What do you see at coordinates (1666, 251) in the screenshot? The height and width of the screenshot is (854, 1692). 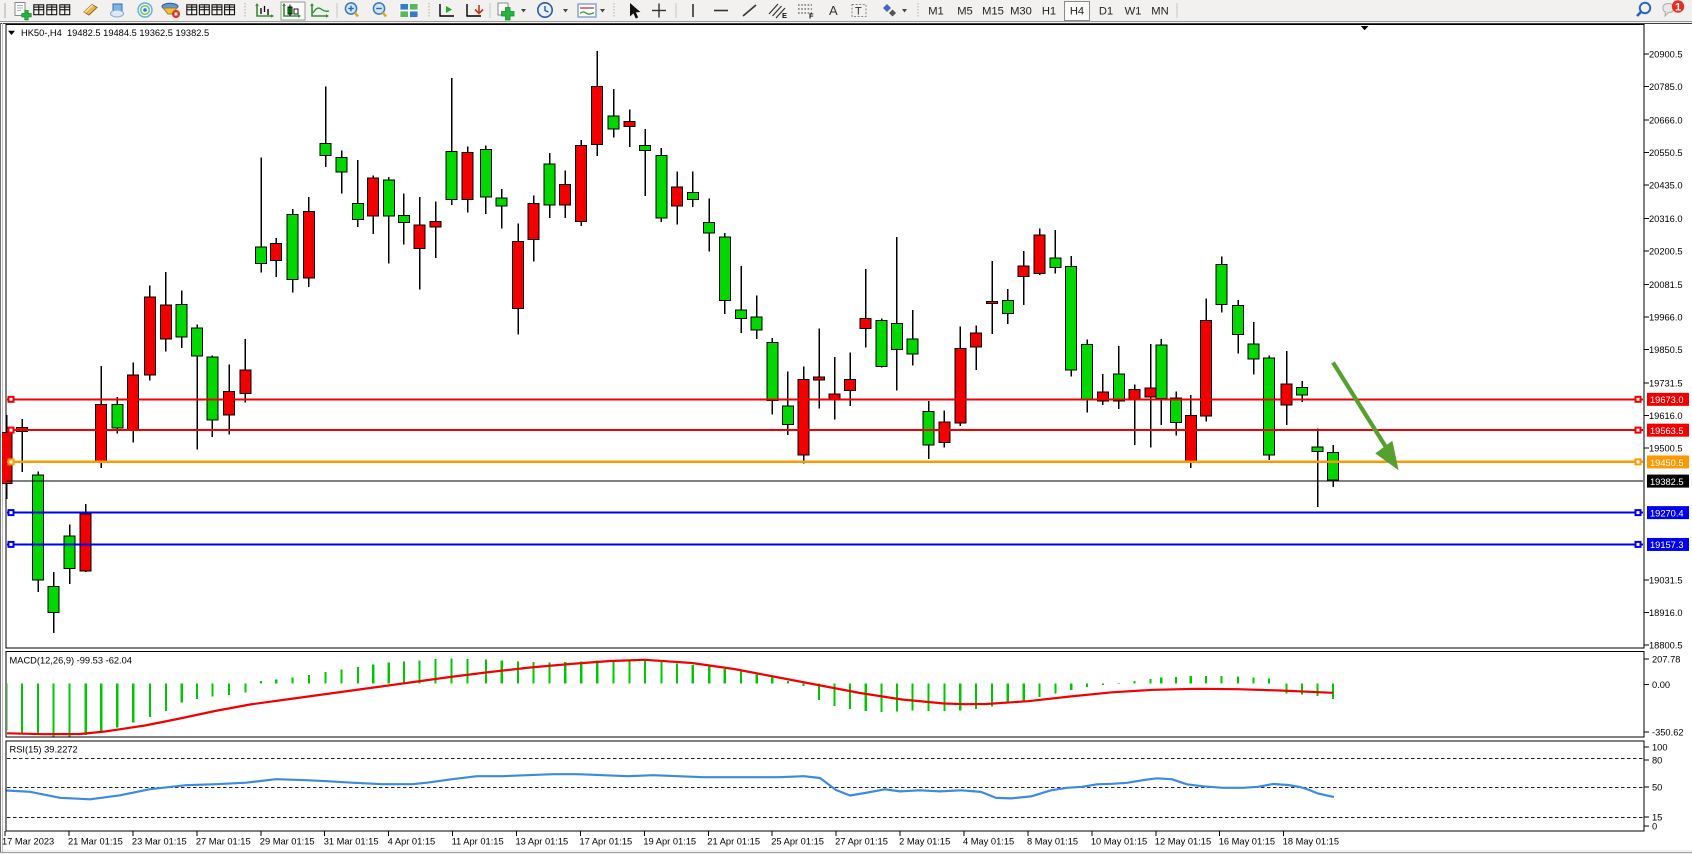 I see `svg-text: 20200.5` at bounding box center [1666, 251].